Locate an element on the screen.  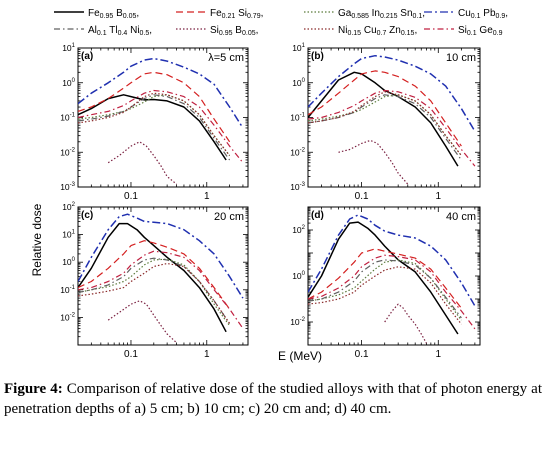
chart-panel: 0.1 1 10⁻³ 10⁻² 10⁻¹ 10⁰ 10¹ (a) λ=5 cm is located at coordinates (154, 122).